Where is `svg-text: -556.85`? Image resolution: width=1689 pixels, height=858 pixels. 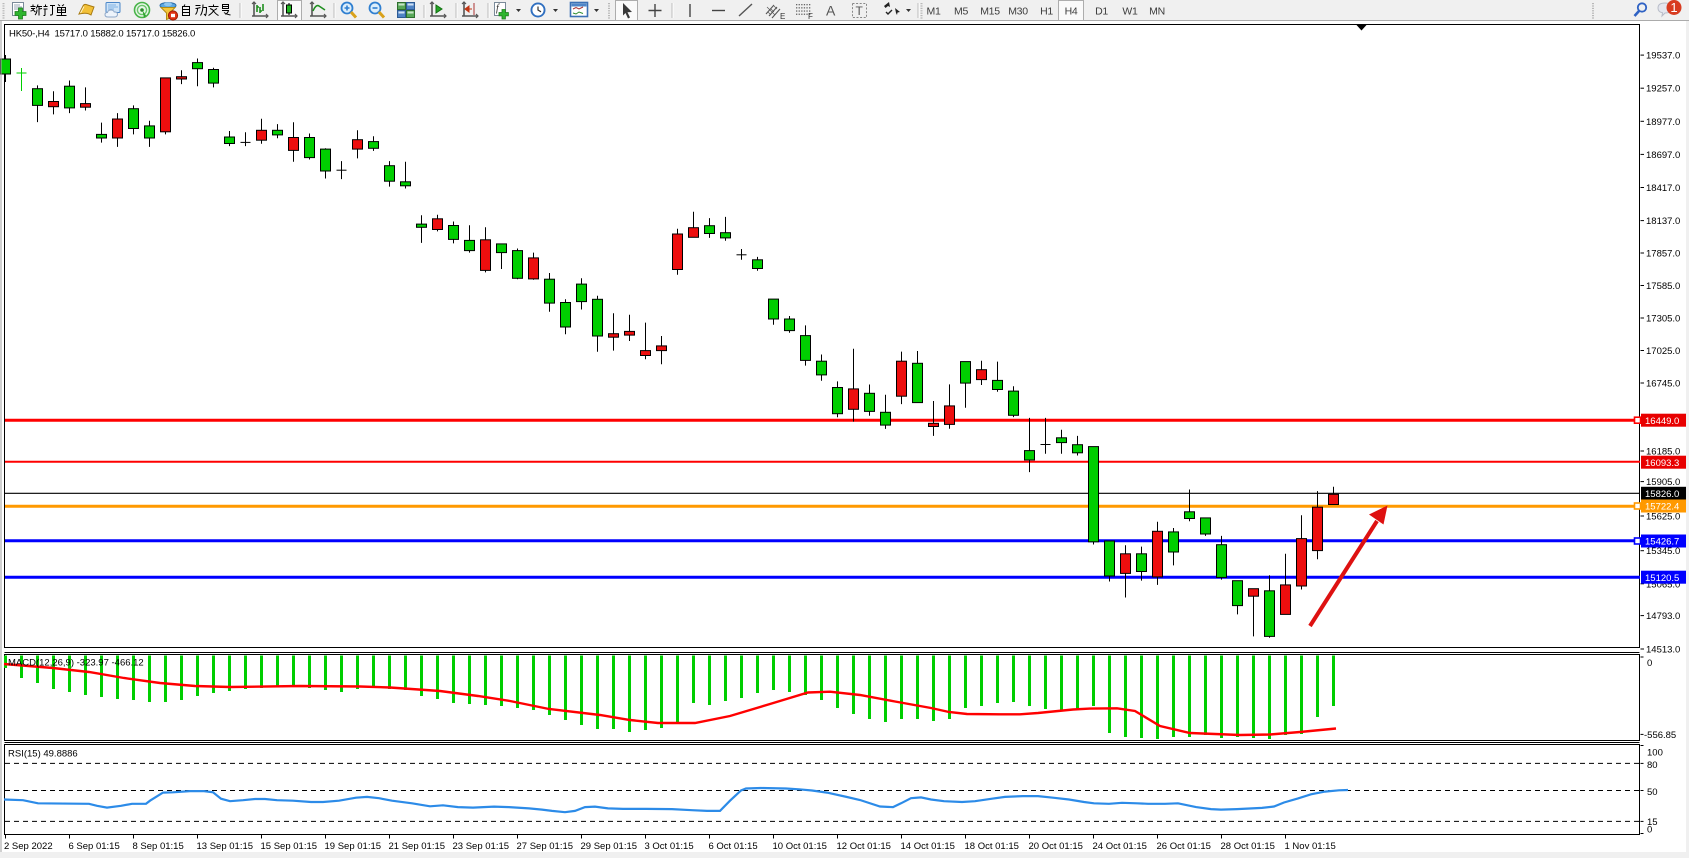
svg-text: -556.85 is located at coordinates (1660, 735).